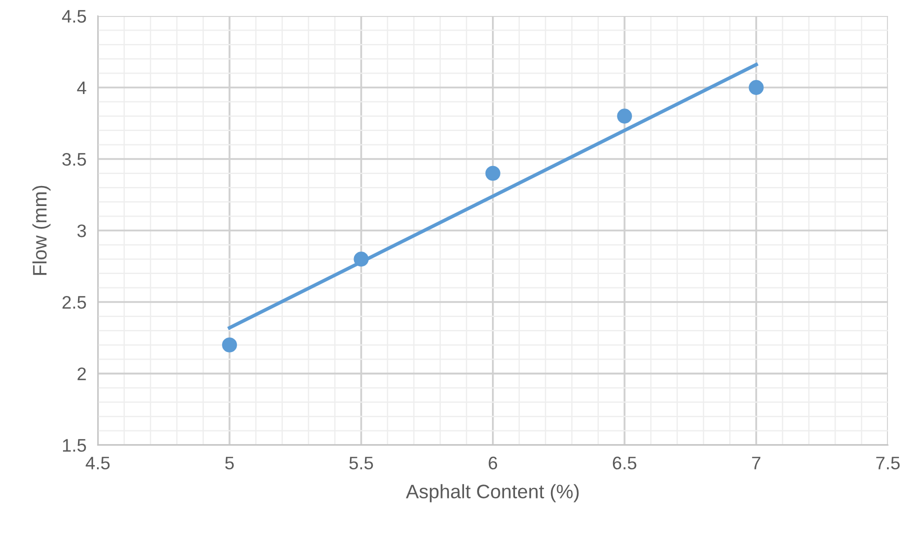 The height and width of the screenshot is (533, 906). What do you see at coordinates (74, 445) in the screenshot?
I see `y-tick-label: 1.5` at bounding box center [74, 445].